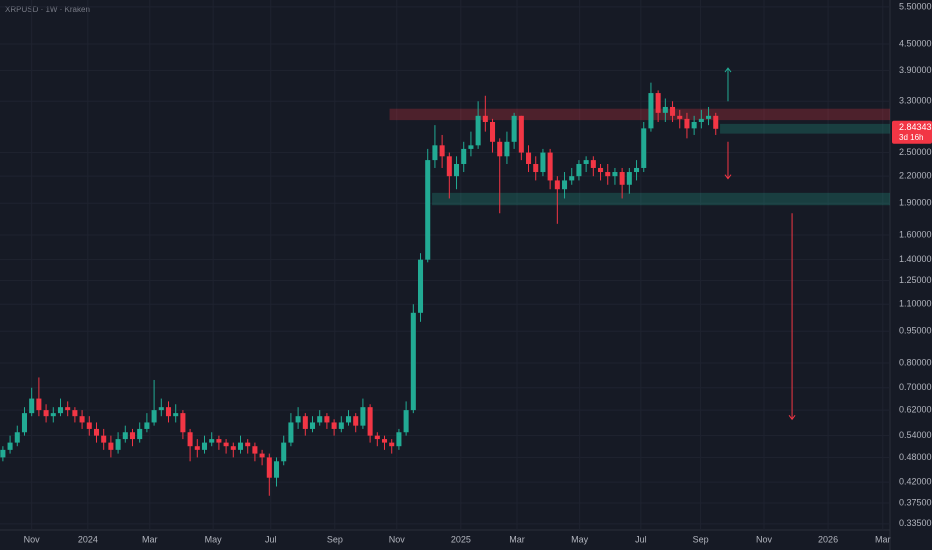 This screenshot has width=932, height=550. What do you see at coordinates (915, 6) in the screenshot?
I see `y-tick-label: 5.50000` at bounding box center [915, 6].